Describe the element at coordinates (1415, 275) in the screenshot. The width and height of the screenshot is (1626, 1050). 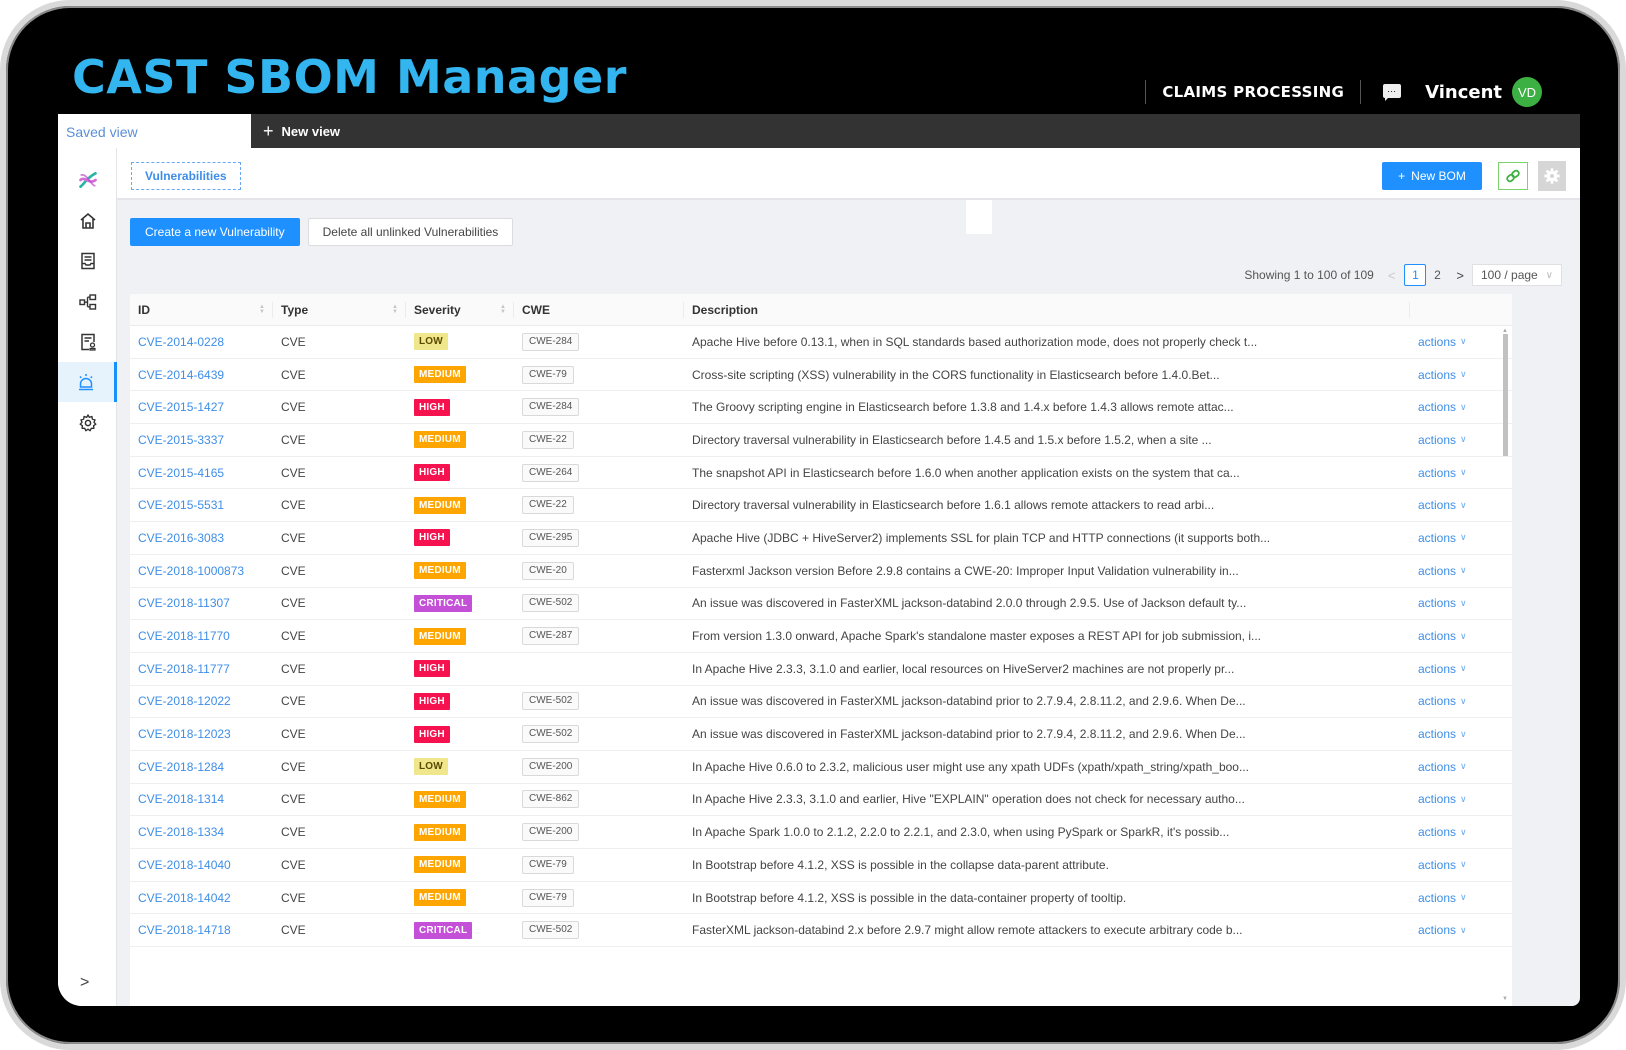
I see `page-1-button: 1` at that location.